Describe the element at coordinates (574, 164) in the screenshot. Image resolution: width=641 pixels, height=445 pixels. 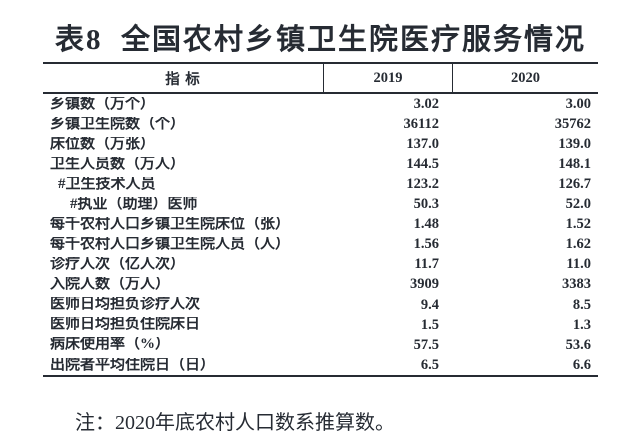
I see `value-2020: 148.1` at that location.